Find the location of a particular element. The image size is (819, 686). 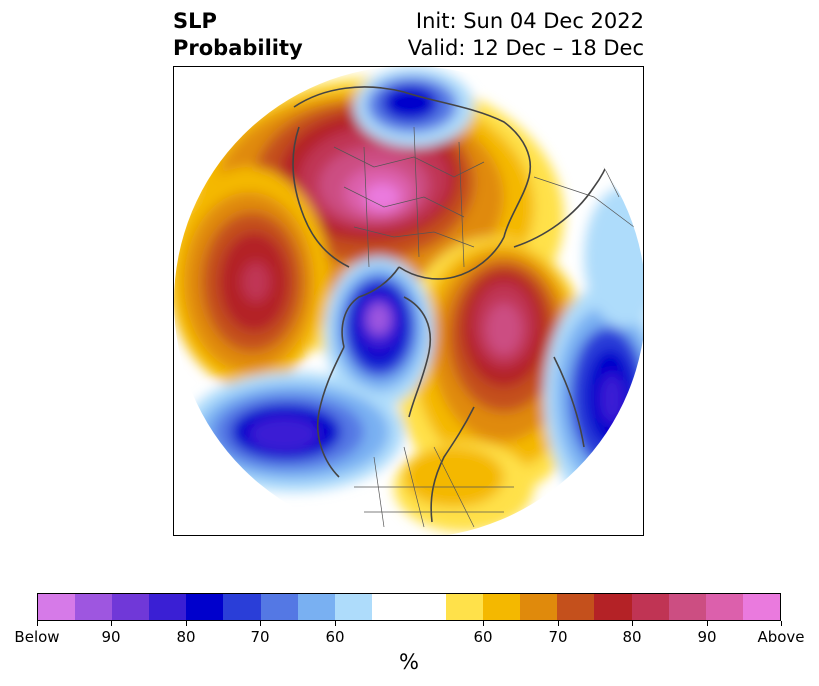

title-line-variable: SLP is located at coordinates (195, 21).